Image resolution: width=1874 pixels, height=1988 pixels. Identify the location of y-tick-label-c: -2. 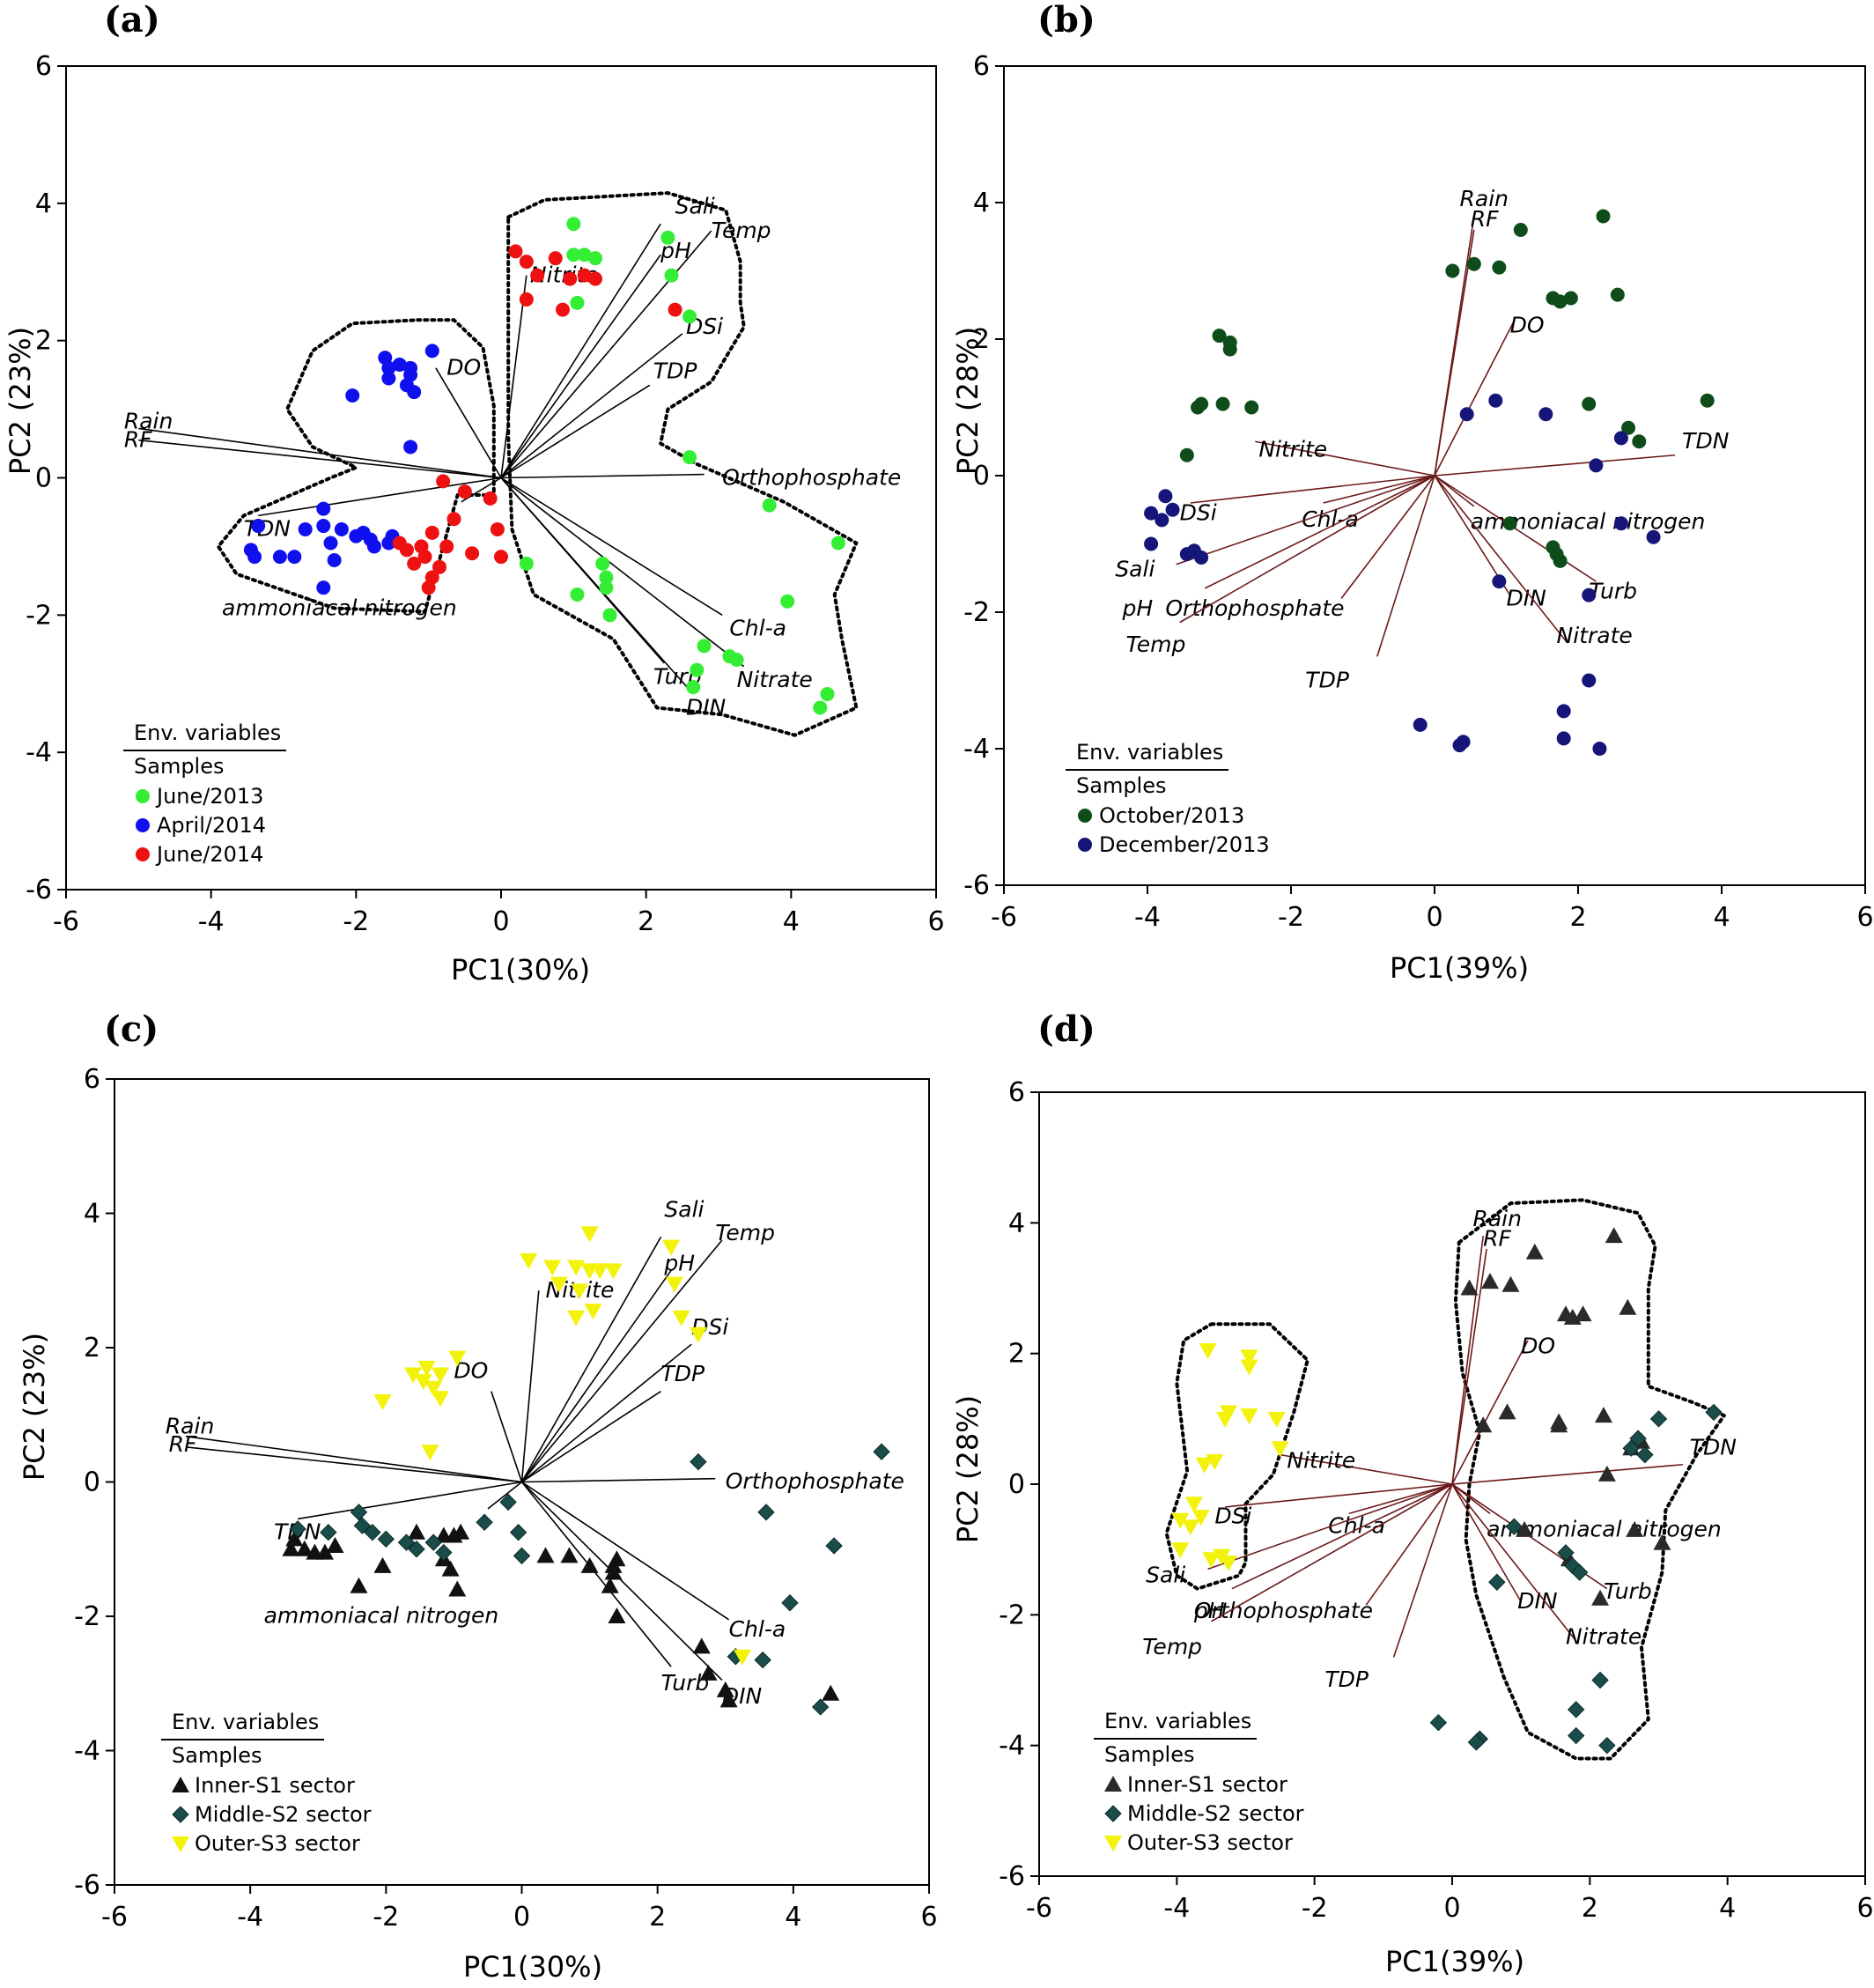
(87, 1616).